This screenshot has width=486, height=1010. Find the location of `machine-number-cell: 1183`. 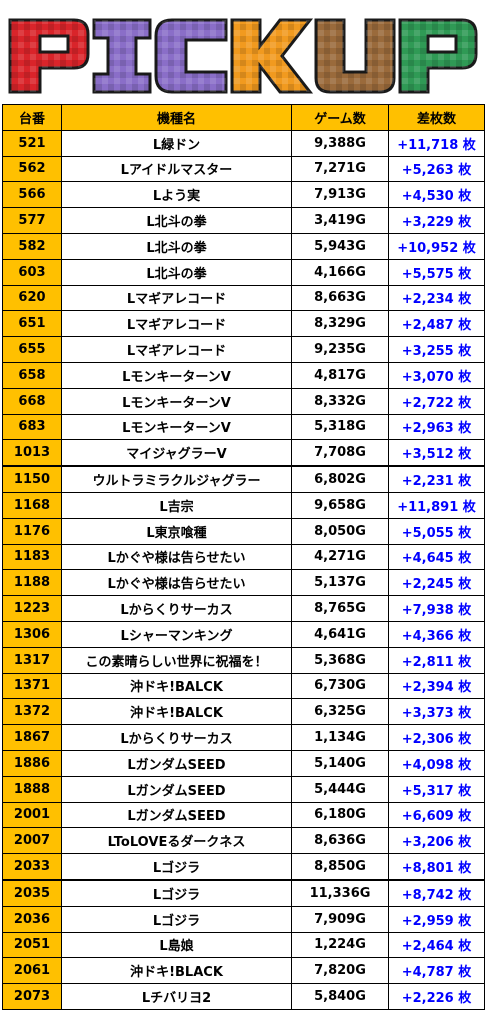

machine-number-cell: 1183 is located at coordinates (32, 557).